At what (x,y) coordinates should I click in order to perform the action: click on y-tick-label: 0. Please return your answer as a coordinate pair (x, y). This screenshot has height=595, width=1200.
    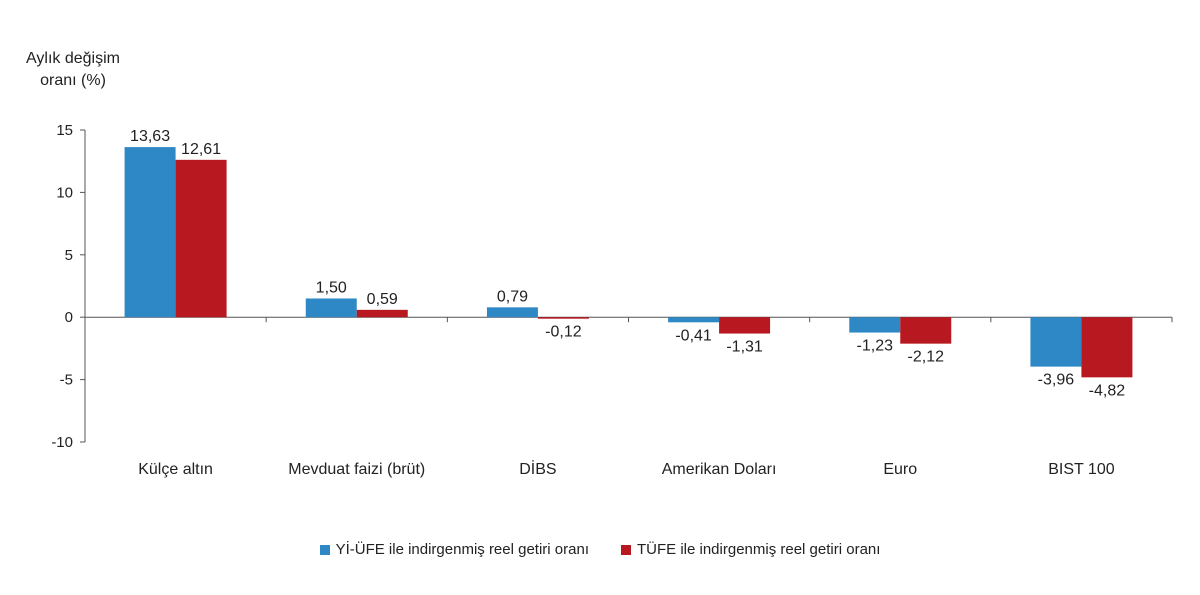
    Looking at the image, I should click on (69, 317).